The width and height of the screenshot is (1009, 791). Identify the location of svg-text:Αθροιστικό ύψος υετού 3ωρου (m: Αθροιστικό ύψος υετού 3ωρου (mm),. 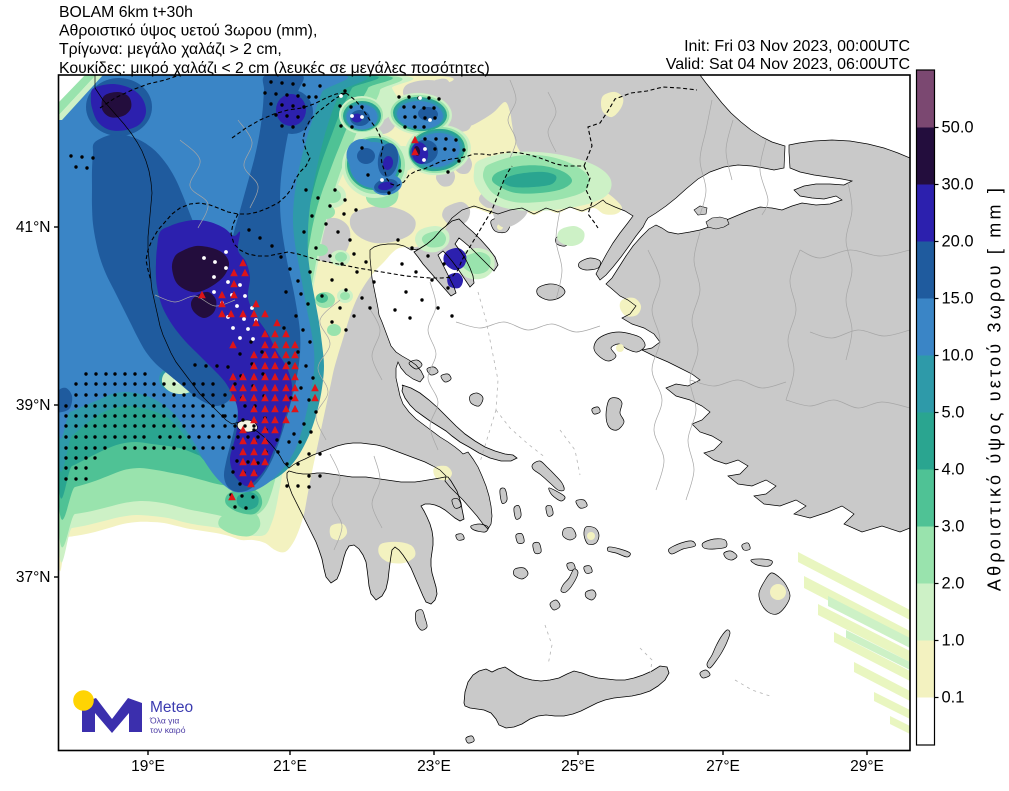
(188, 31).